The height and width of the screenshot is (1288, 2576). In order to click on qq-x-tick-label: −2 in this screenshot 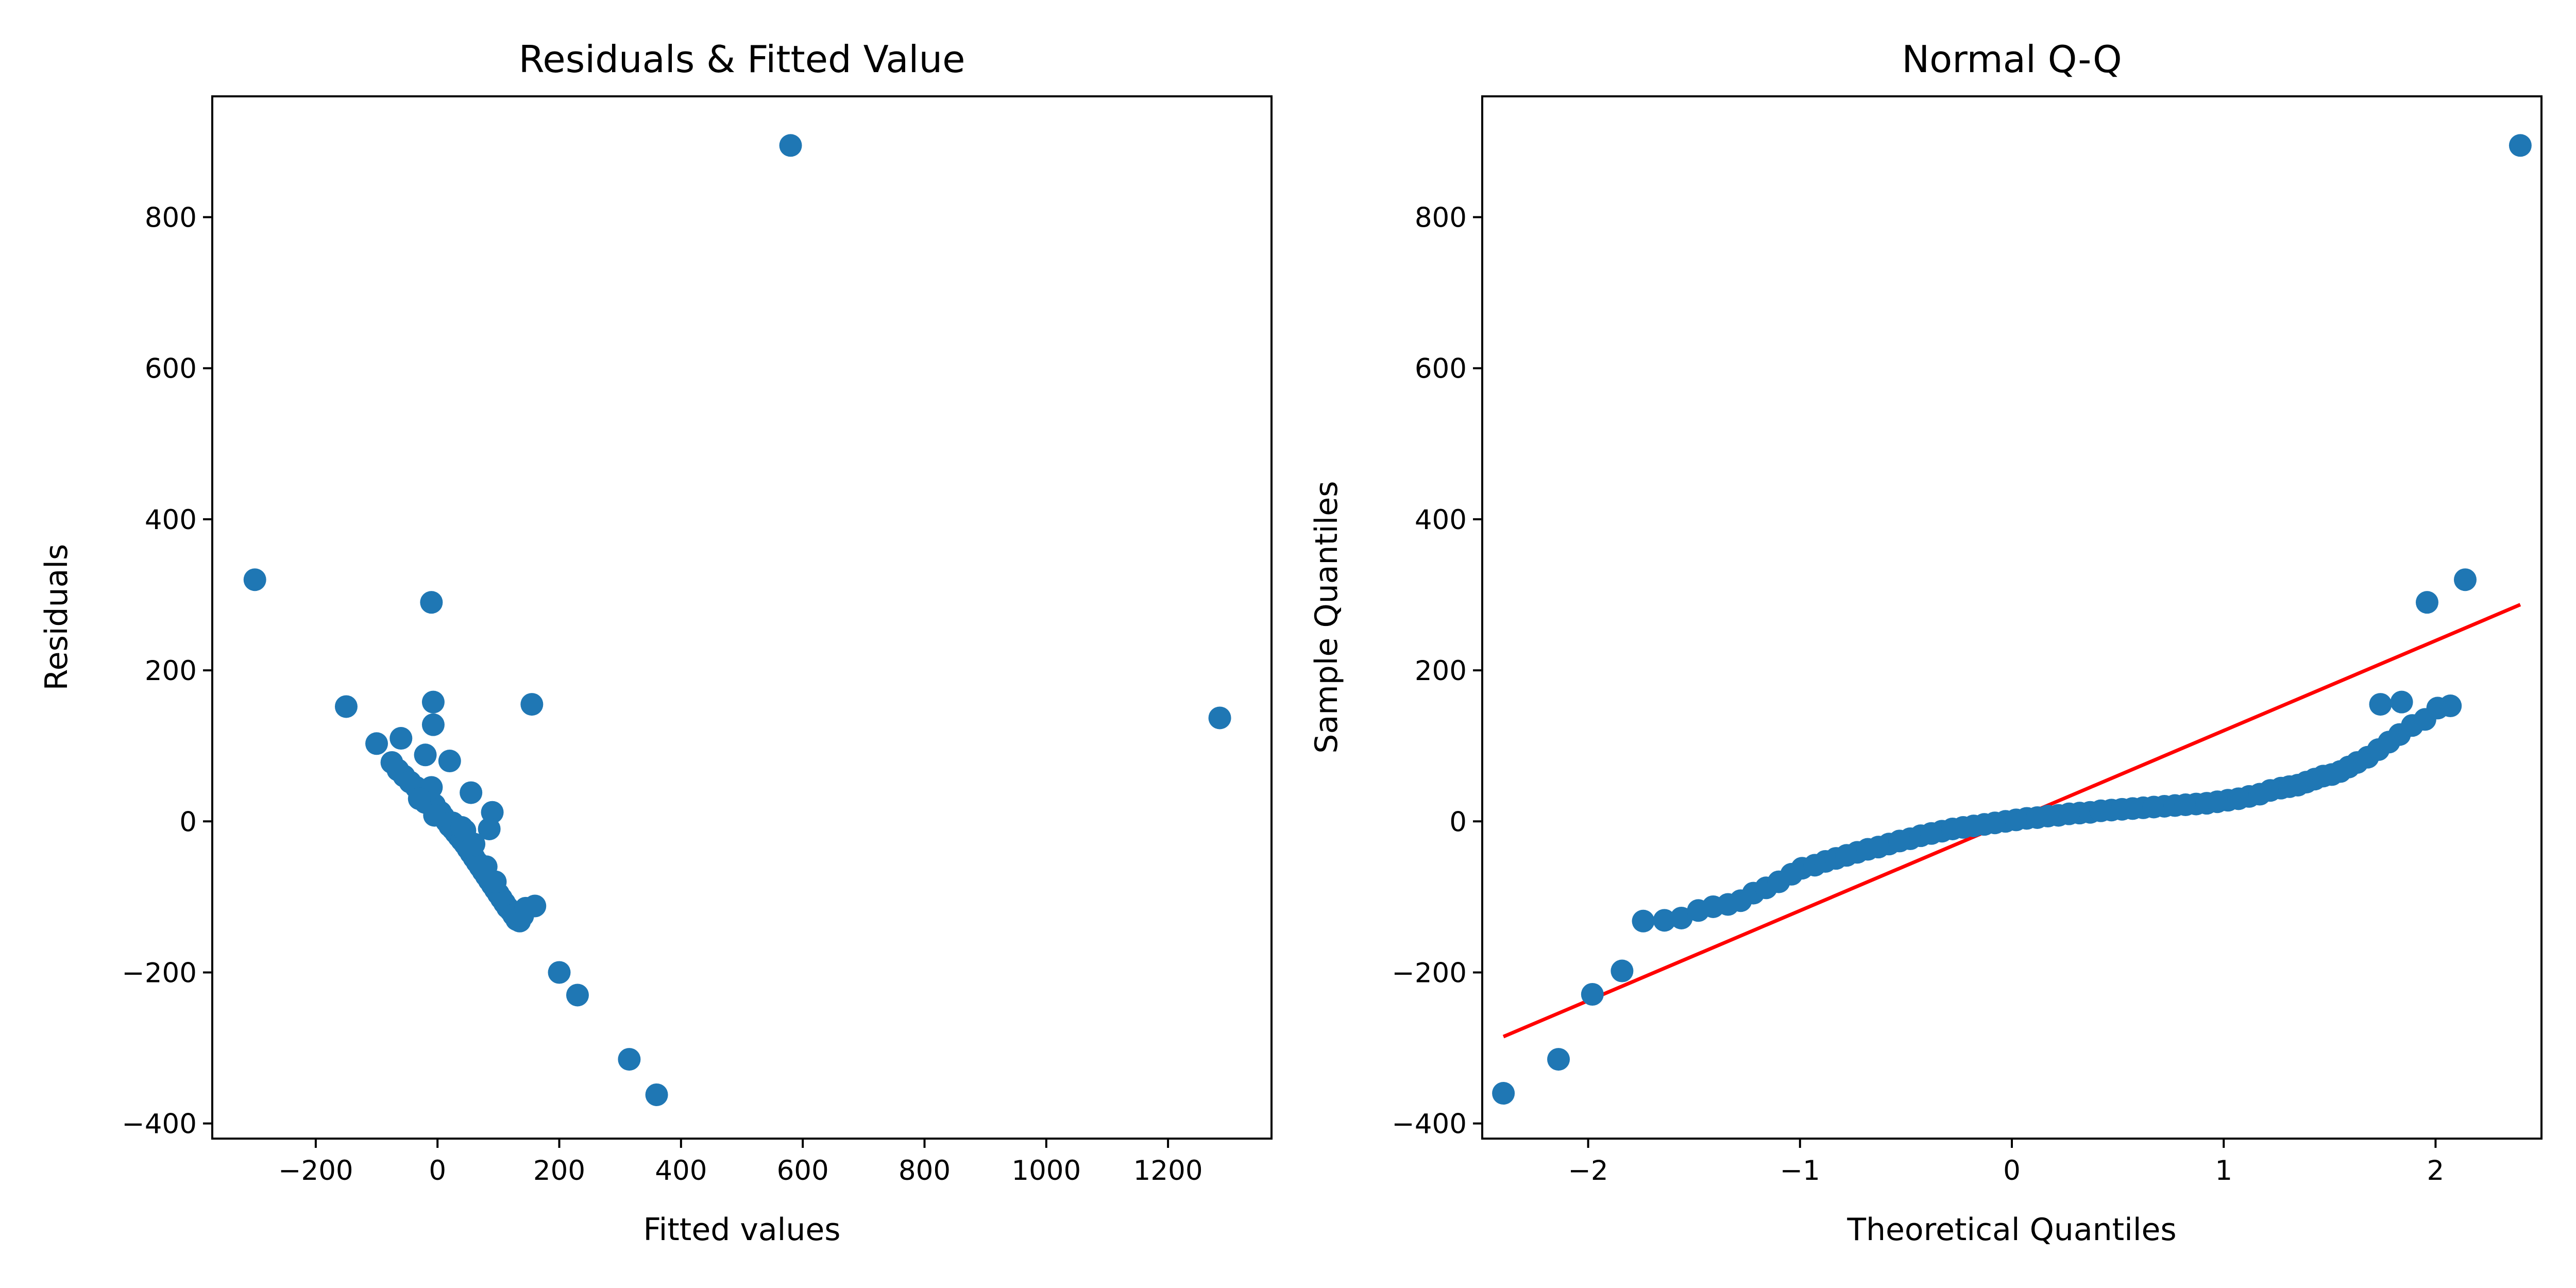, I will do `click(1588, 1171)`.